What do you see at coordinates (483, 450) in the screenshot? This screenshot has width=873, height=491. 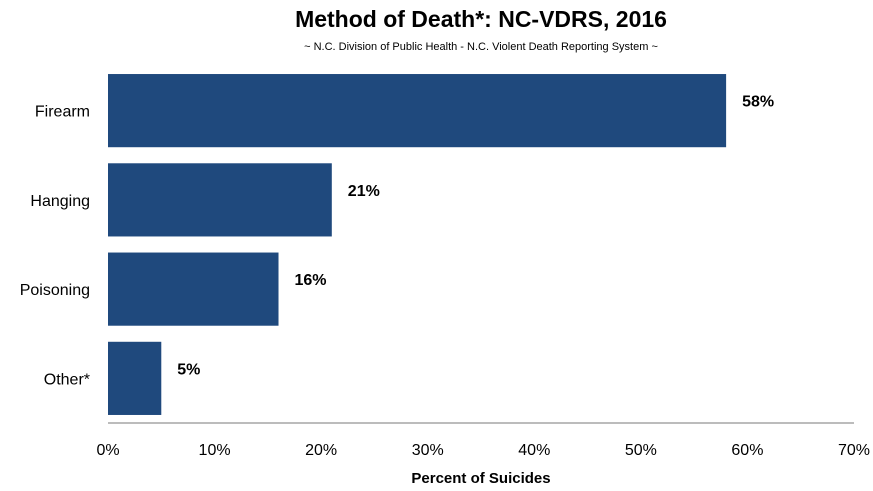 I see `x-tick-labels: 0% 10% 20% 30% 40% 50% 60% 70%` at bounding box center [483, 450].